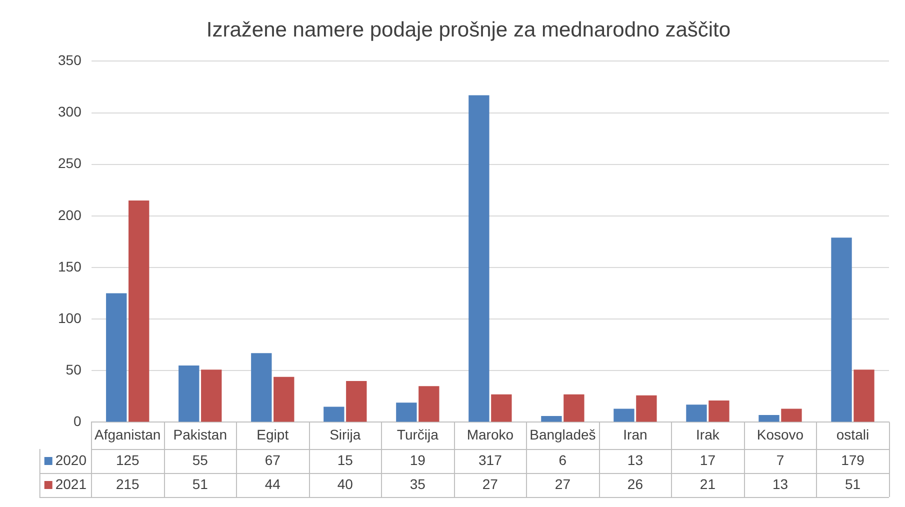 Image resolution: width=905 pixels, height=507 pixels. Describe the element at coordinates (74, 369) in the screenshot. I see `y-tick-label: 50` at that location.